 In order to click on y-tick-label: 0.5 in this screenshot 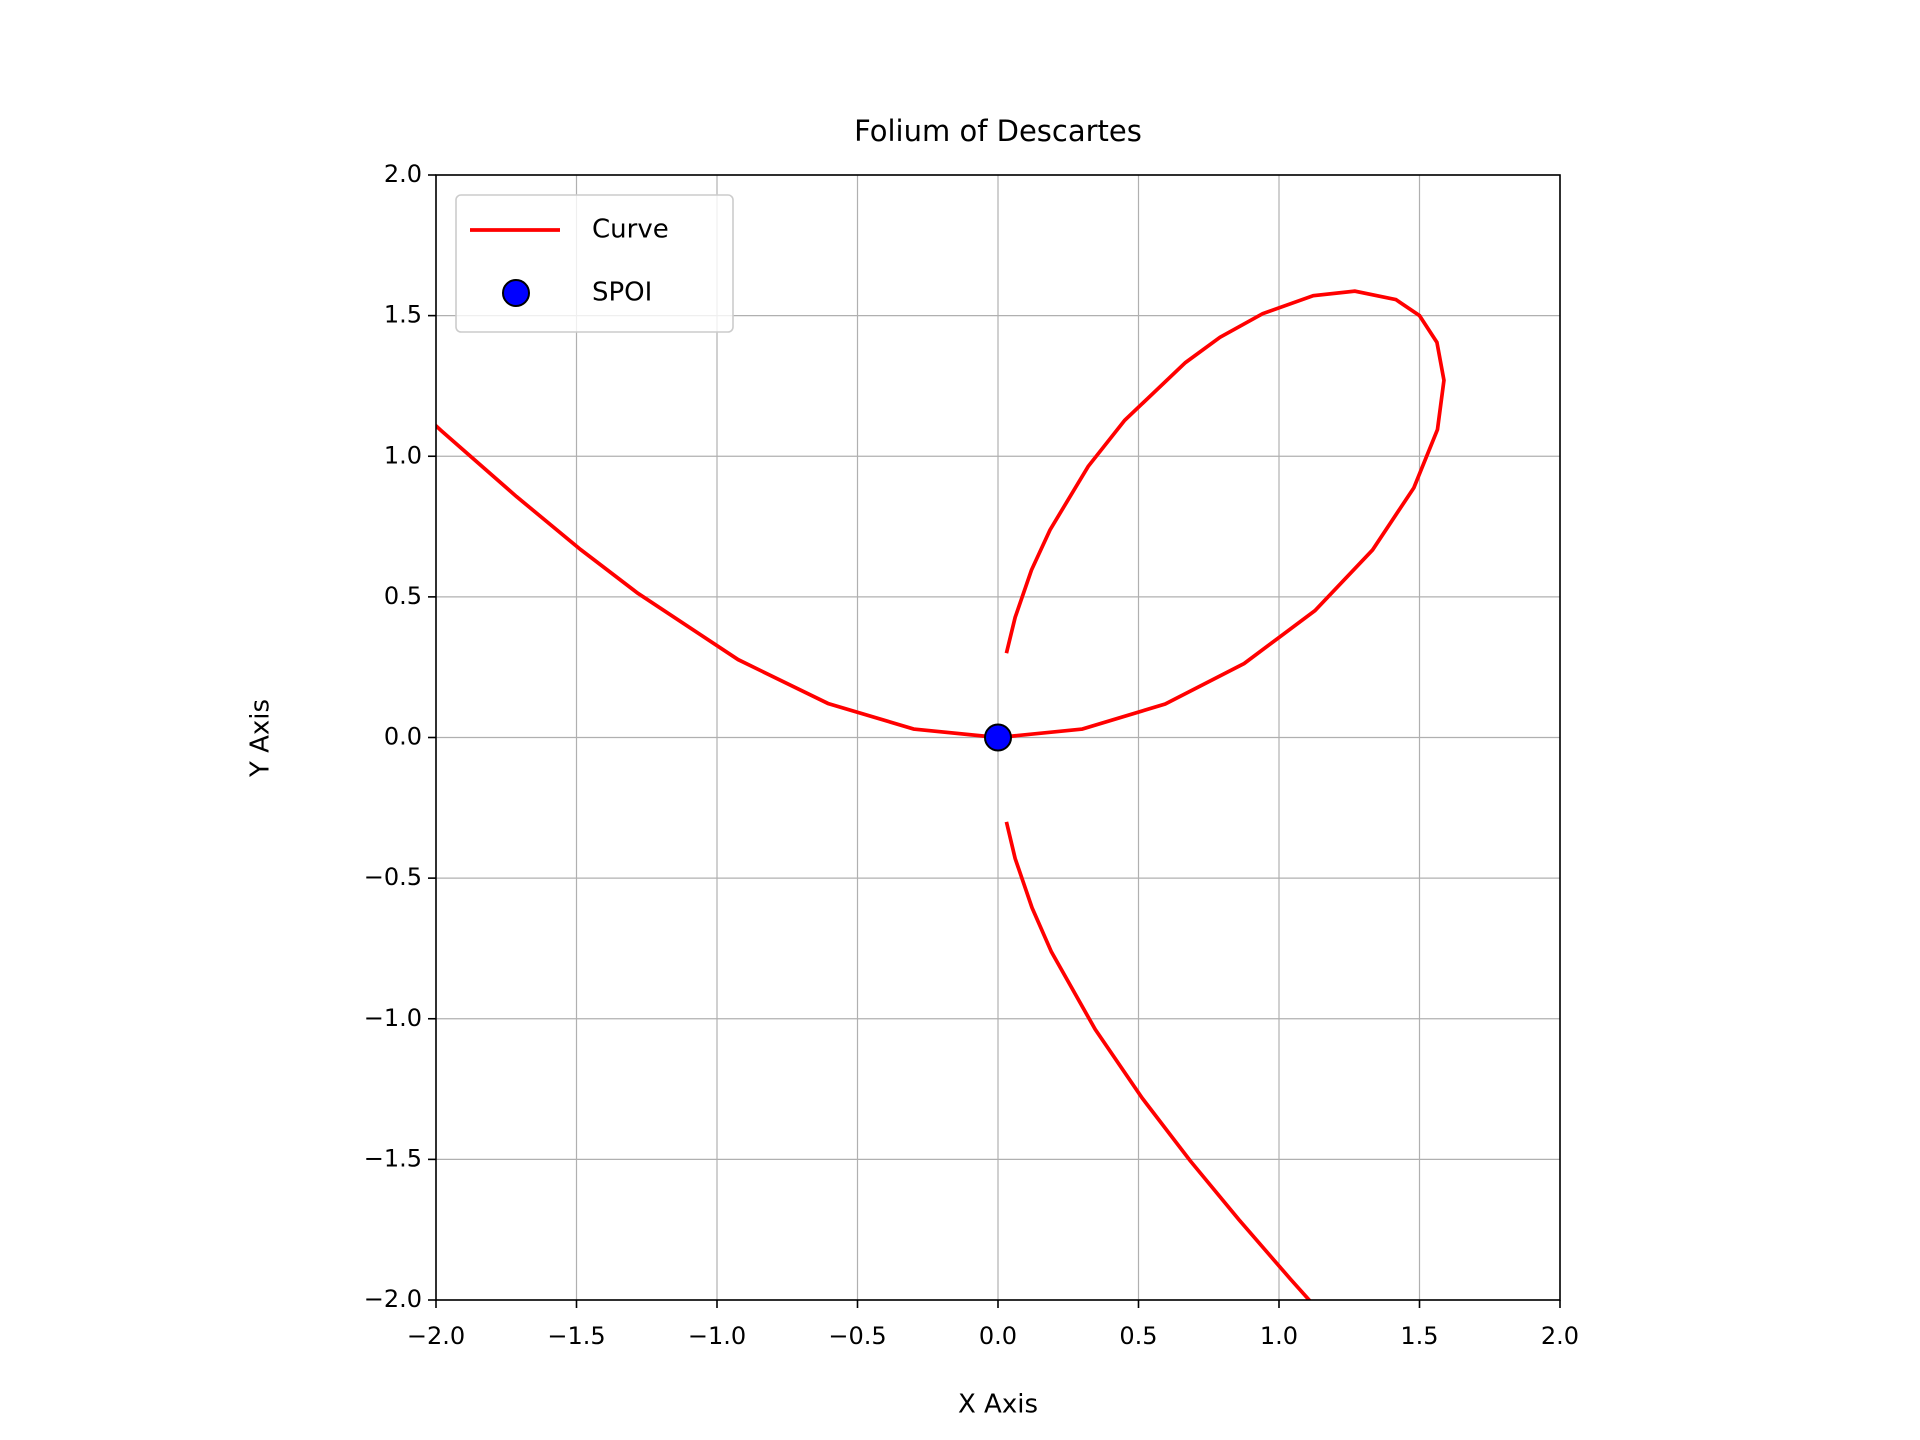, I will do `click(403, 596)`.